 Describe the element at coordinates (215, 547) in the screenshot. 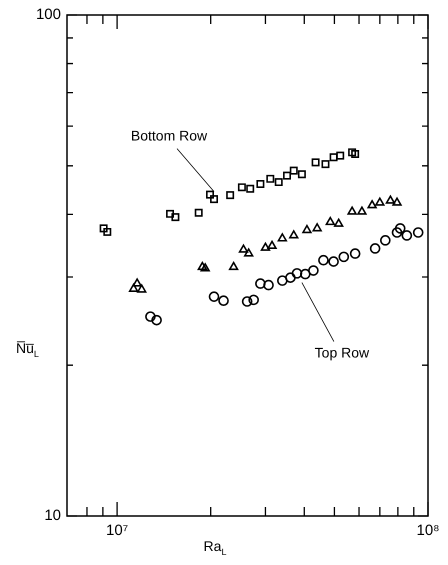

I see `x-axis-title: Ra$_{L}$` at that location.